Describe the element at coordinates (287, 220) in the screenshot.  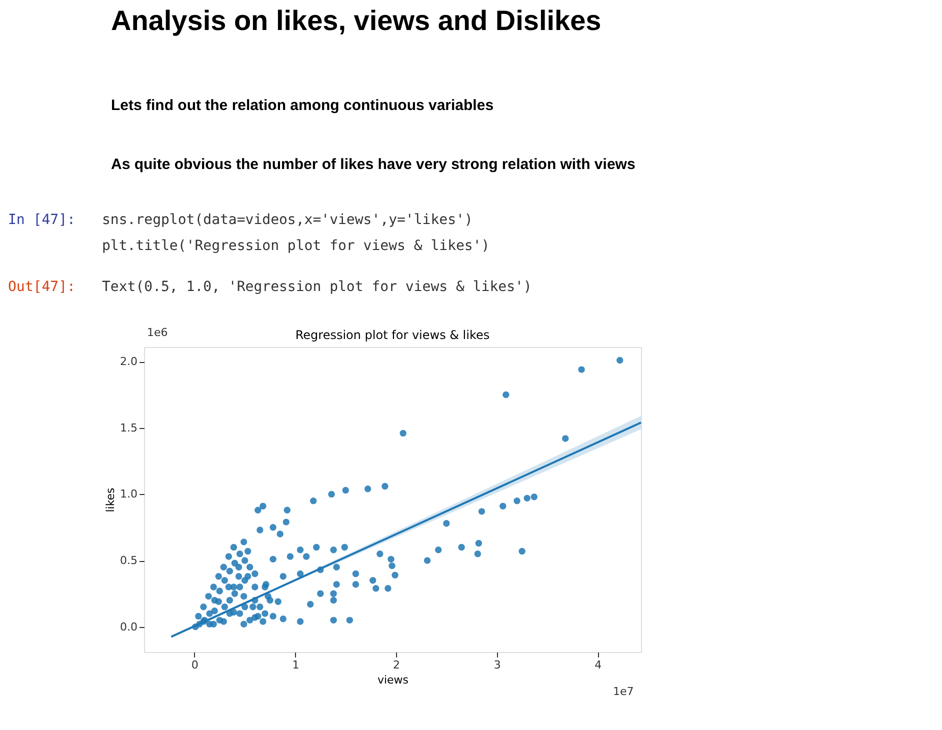
I see `text: sns.regplot(data=videos,x='views',y='likes')` at that location.